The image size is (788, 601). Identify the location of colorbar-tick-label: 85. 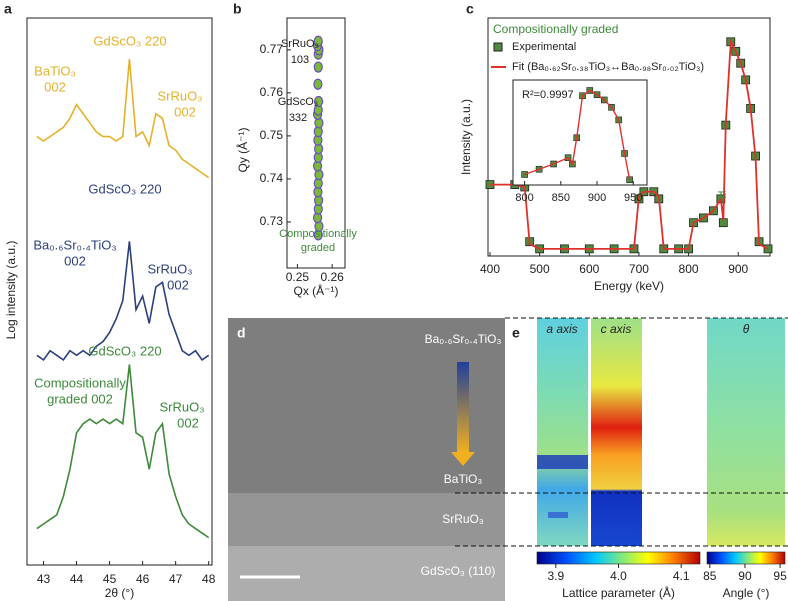
(710, 576).